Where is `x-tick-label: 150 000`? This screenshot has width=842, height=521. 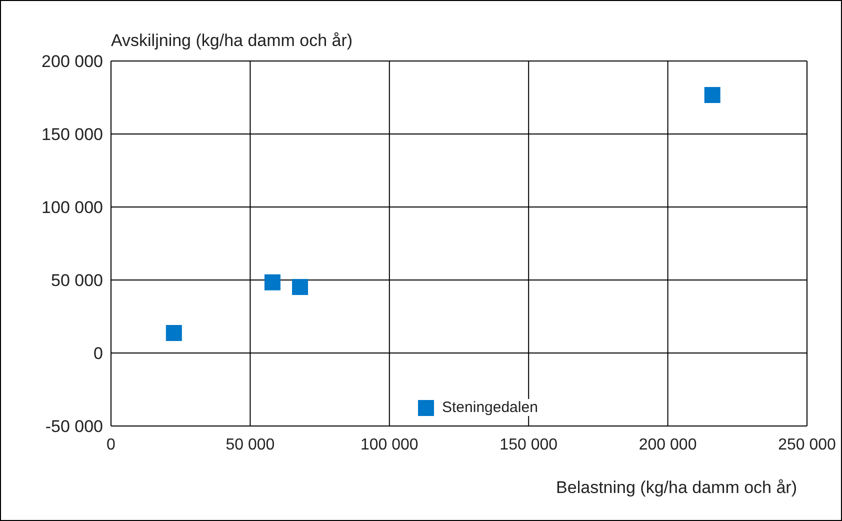
x-tick-label: 150 000 is located at coordinates (529, 445).